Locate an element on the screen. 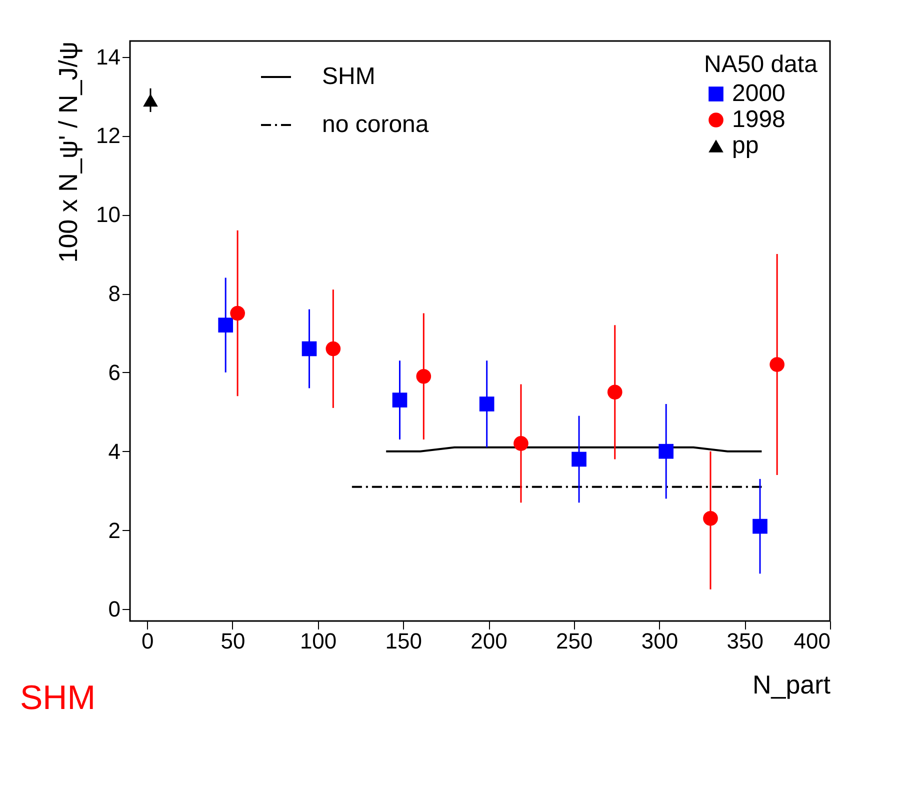 The image size is (922, 794). text: SHM is located at coordinates (58, 698).